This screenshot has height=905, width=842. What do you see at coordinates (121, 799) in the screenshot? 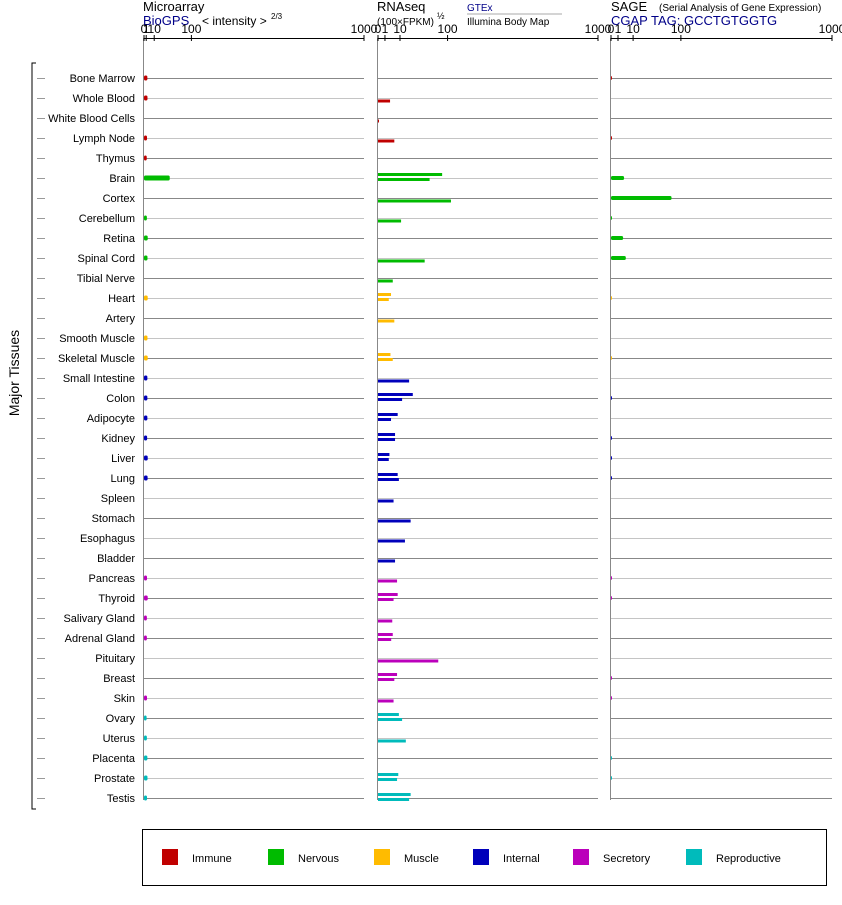
I see `tissue-label-testis: Testis` at bounding box center [121, 799].